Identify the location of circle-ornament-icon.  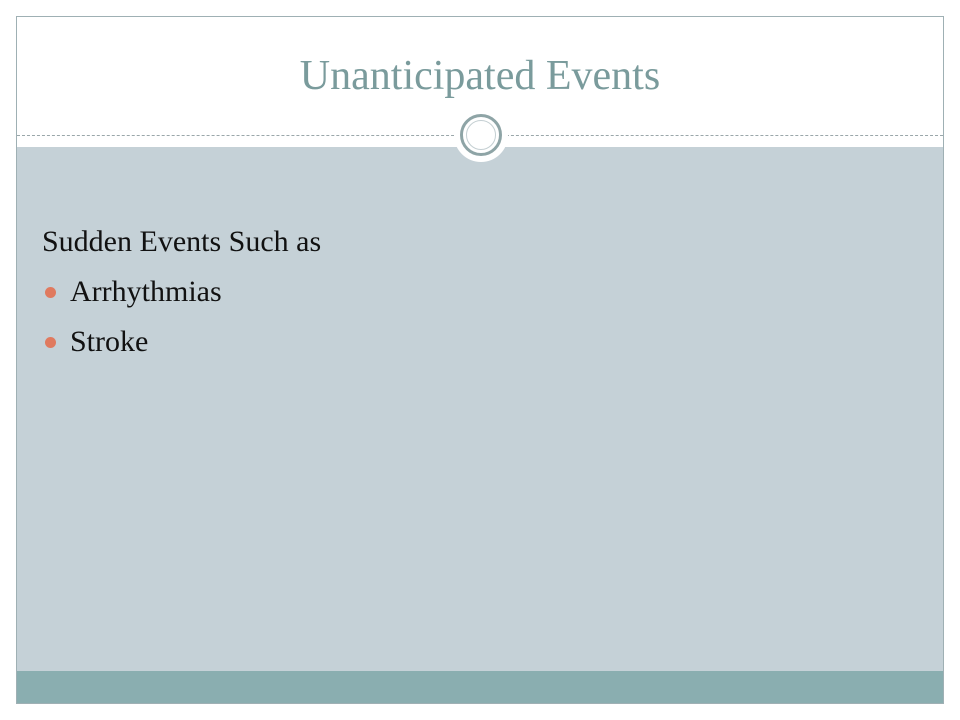
(481, 135).